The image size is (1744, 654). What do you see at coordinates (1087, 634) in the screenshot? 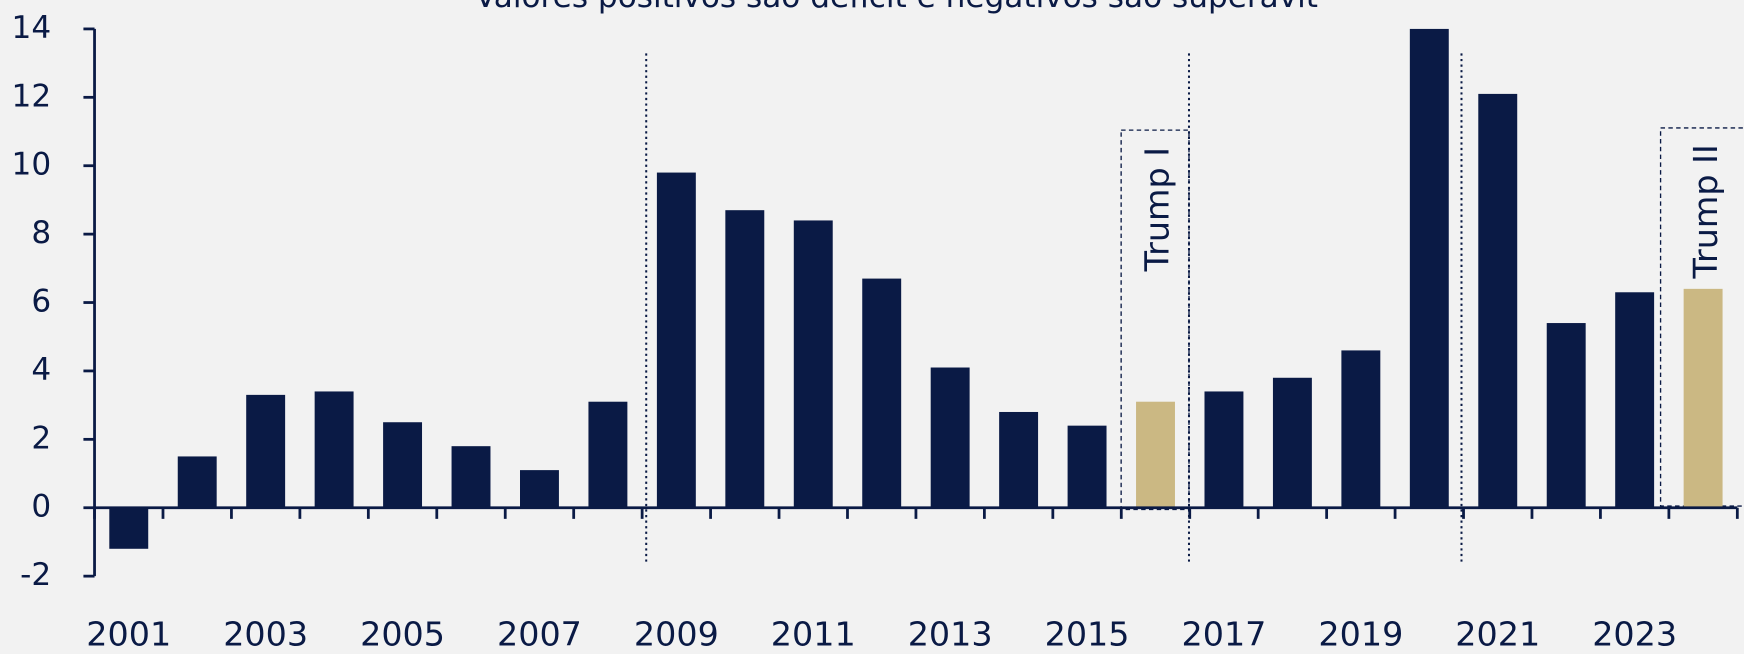
I see `x-tick-label: 2015` at bounding box center [1087, 634].